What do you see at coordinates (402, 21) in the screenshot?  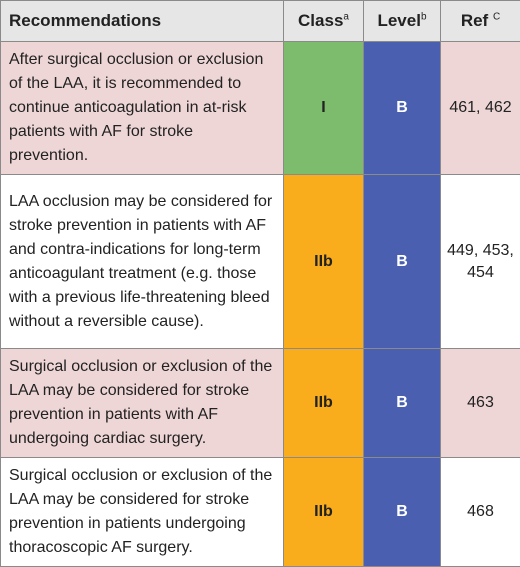 I see `header-level: Levelb` at bounding box center [402, 21].